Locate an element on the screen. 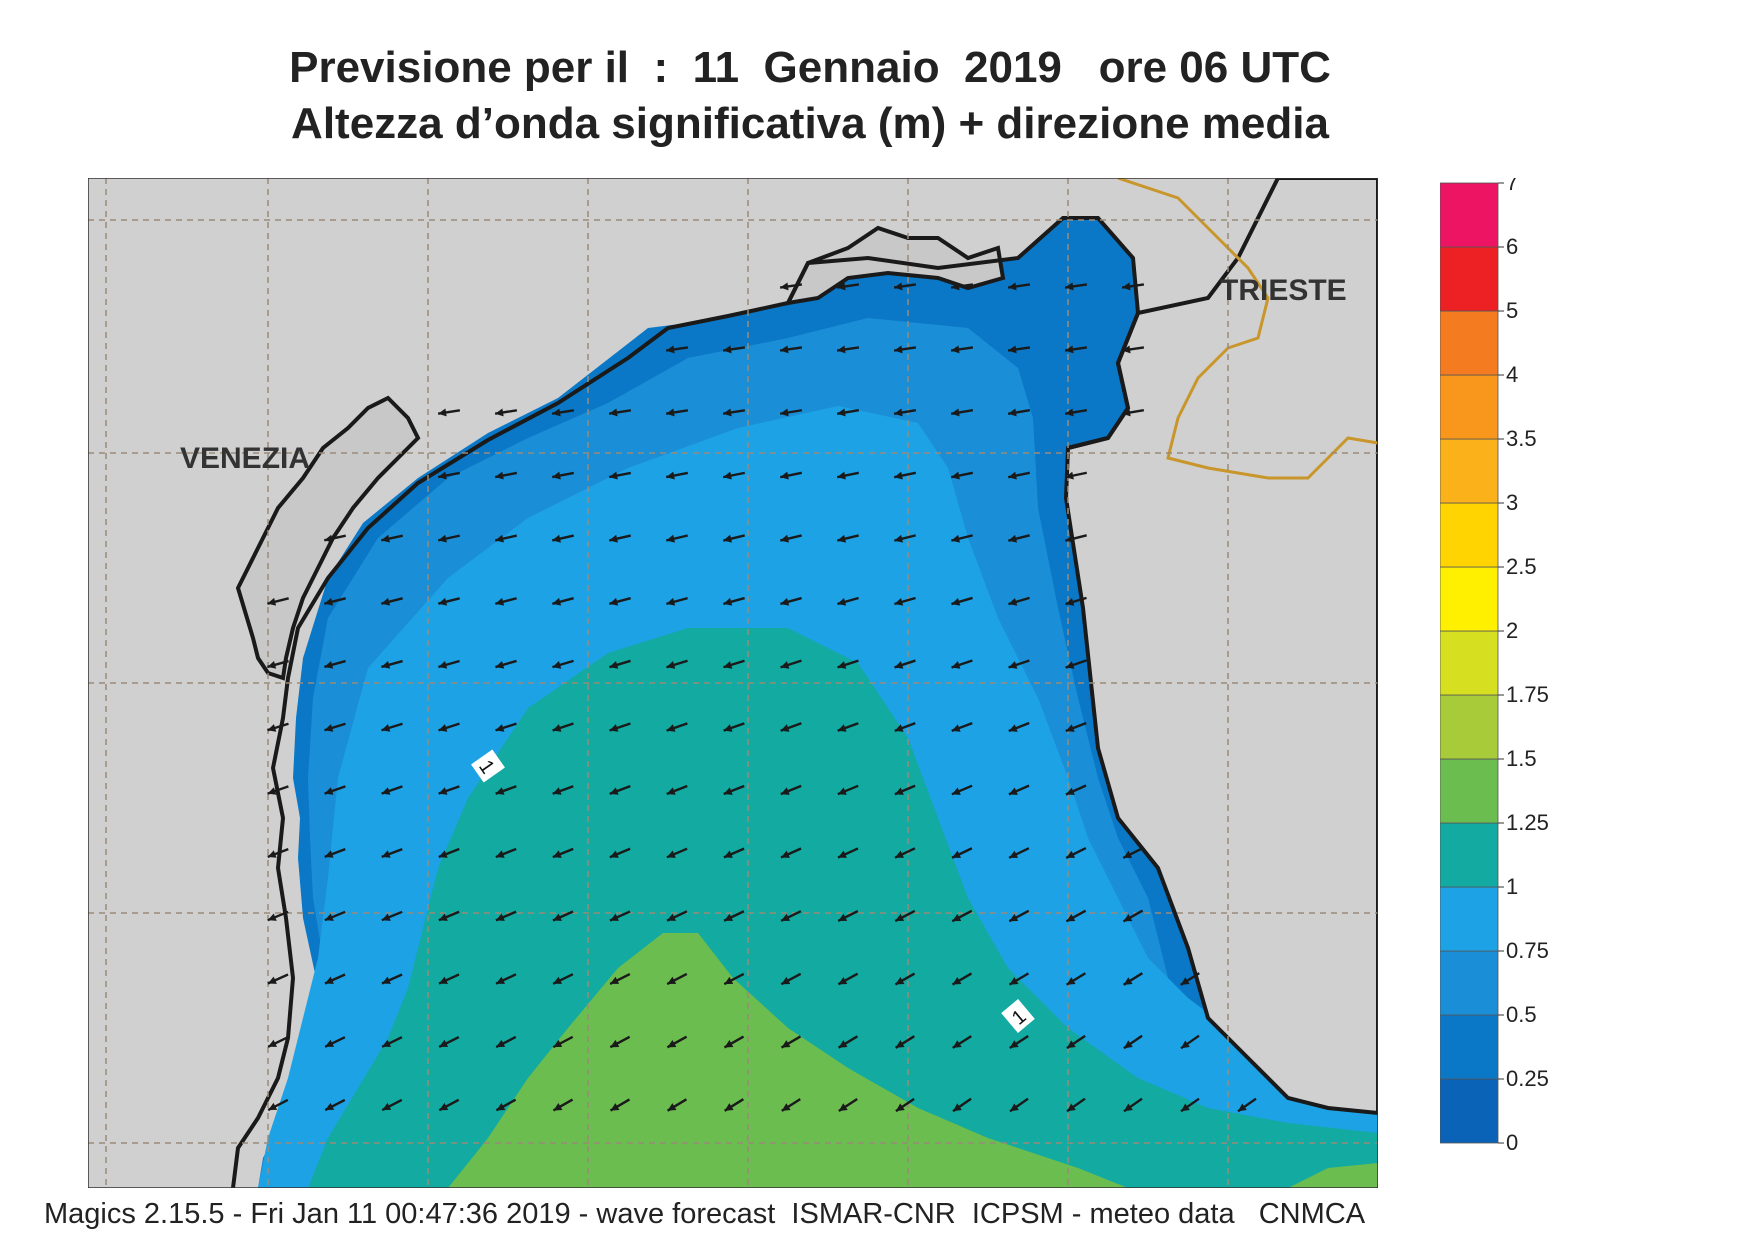 This screenshot has height=1242, width=1755. legend-tick-label: 1.75 is located at coordinates (1527, 694).